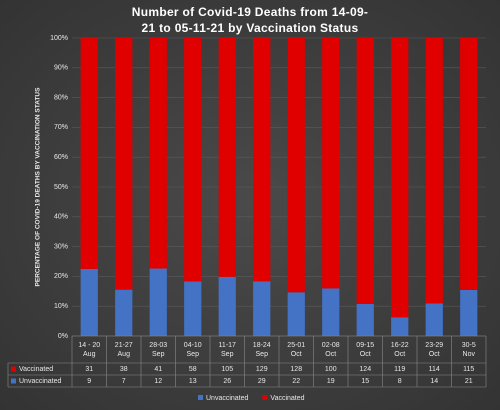 The image size is (500, 410). I want to click on x-tick-label-line: 28-03, so click(158, 345).